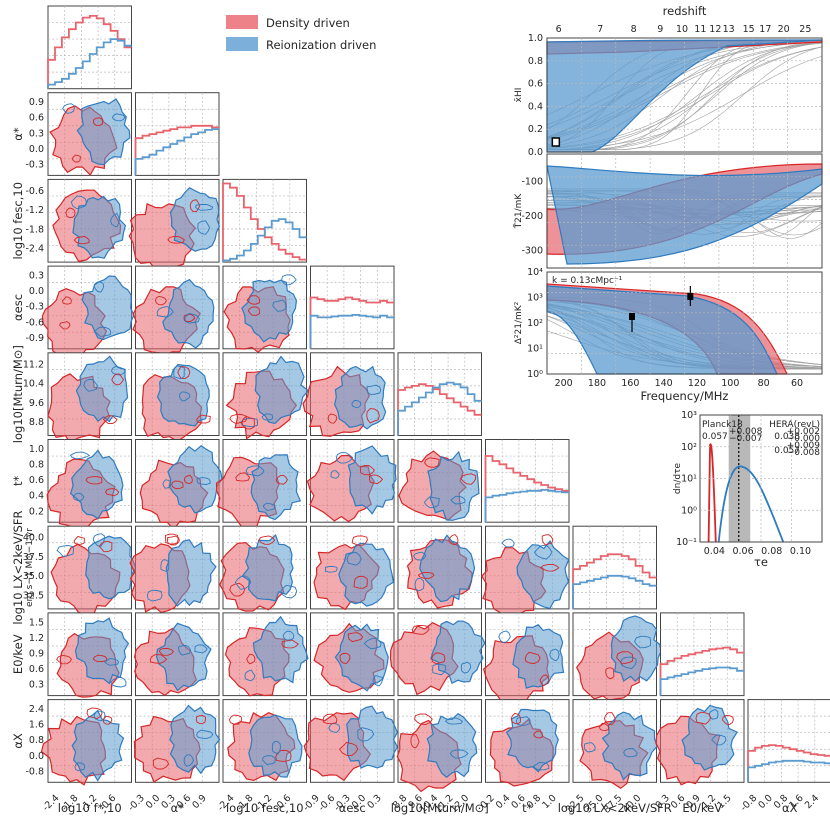 This screenshot has width=830, height=829. I want to click on ytick-mturn: 10.4, so click(33, 384).